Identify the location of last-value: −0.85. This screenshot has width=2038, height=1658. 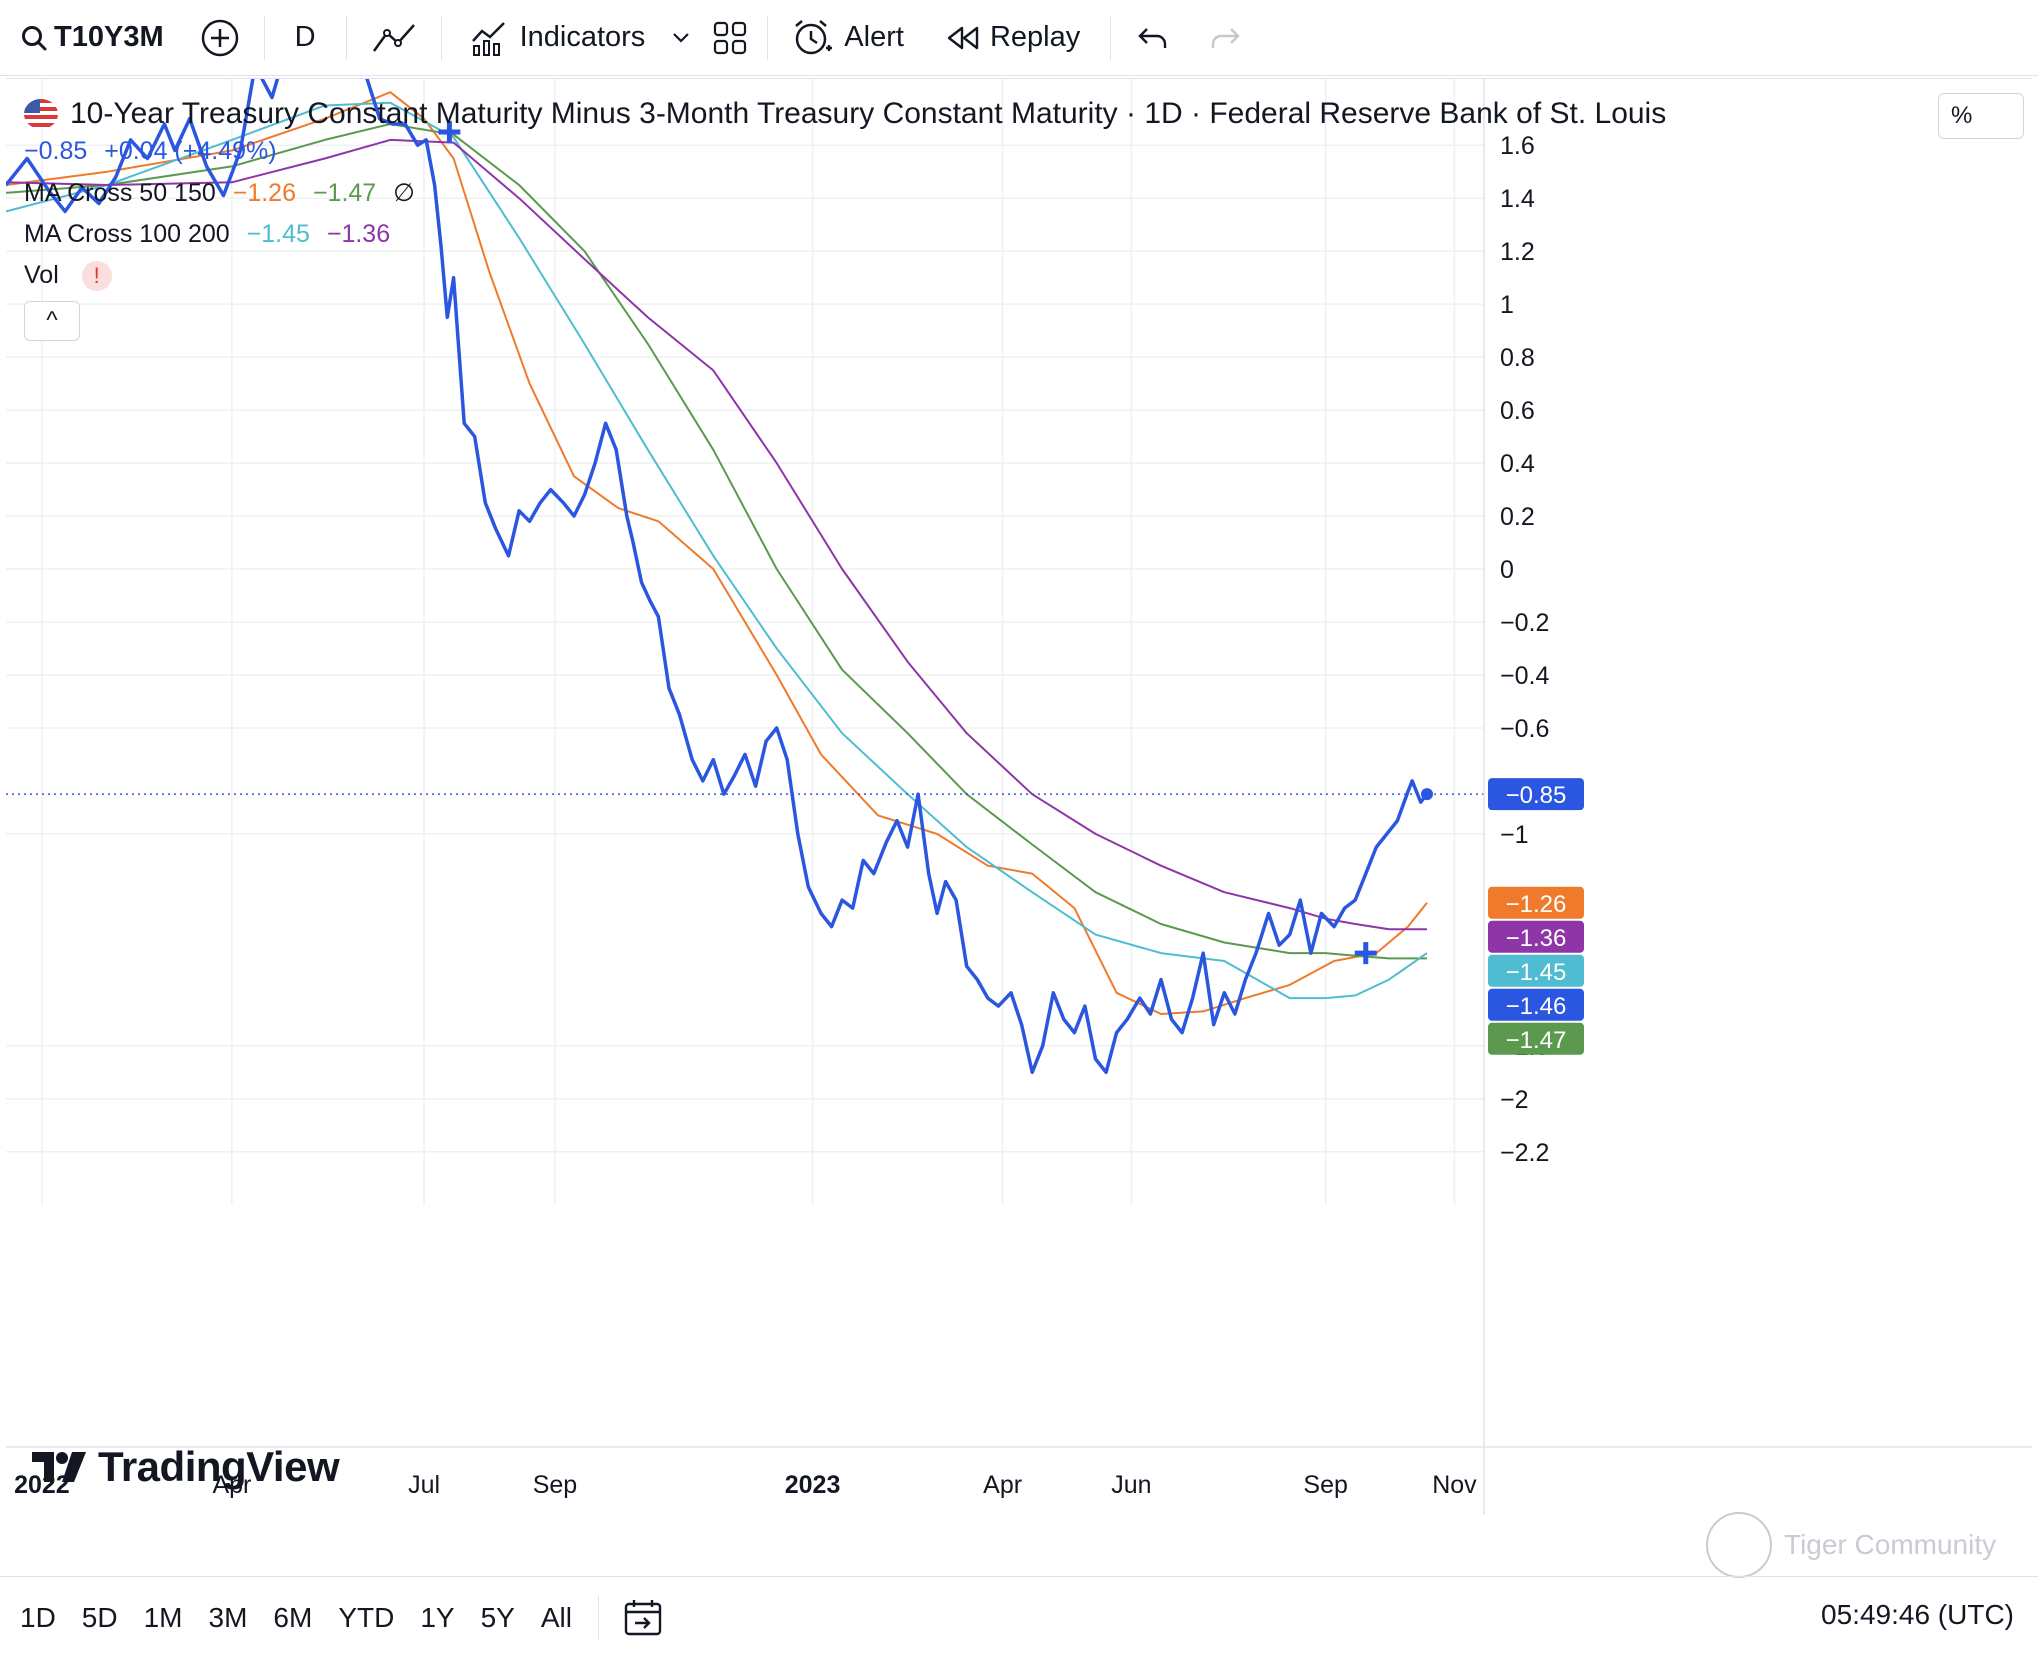
(56, 151).